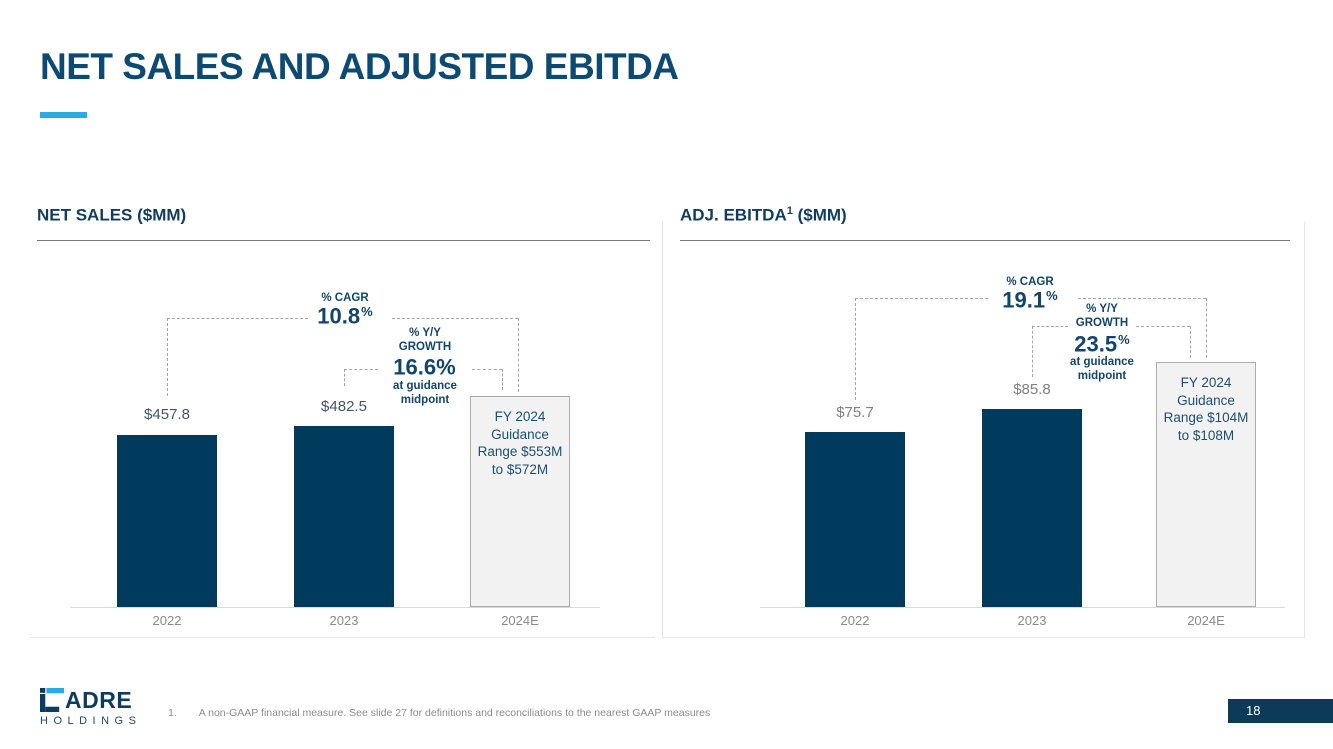 This screenshot has height=749, width=1333. What do you see at coordinates (1206, 409) in the screenshot?
I see `guidance-range-text: FY 2024 Guidance Range $104M to $108M` at bounding box center [1206, 409].